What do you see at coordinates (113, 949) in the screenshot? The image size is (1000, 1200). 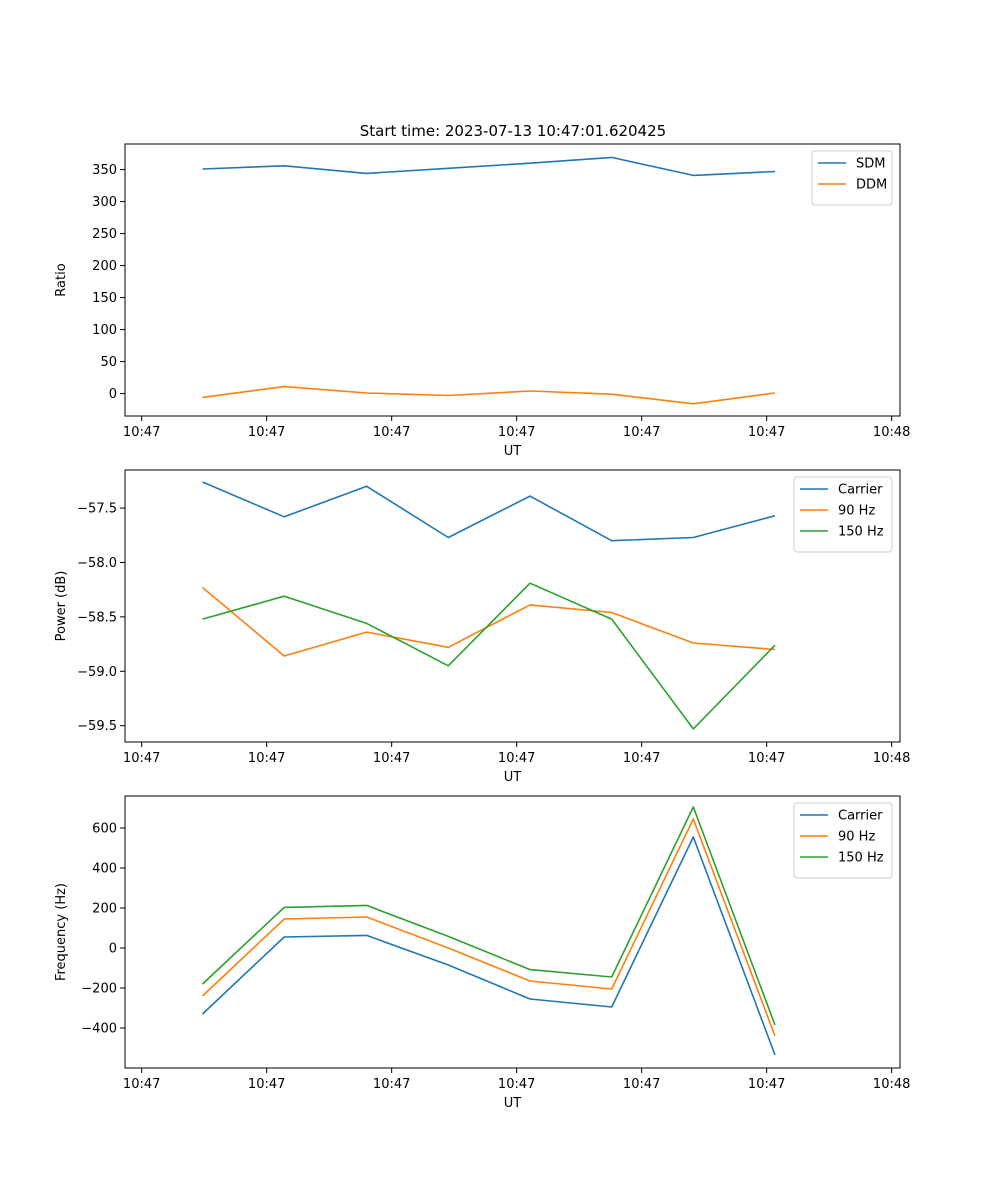 I see `frequency-y-tick-label: 0` at bounding box center [113, 949].